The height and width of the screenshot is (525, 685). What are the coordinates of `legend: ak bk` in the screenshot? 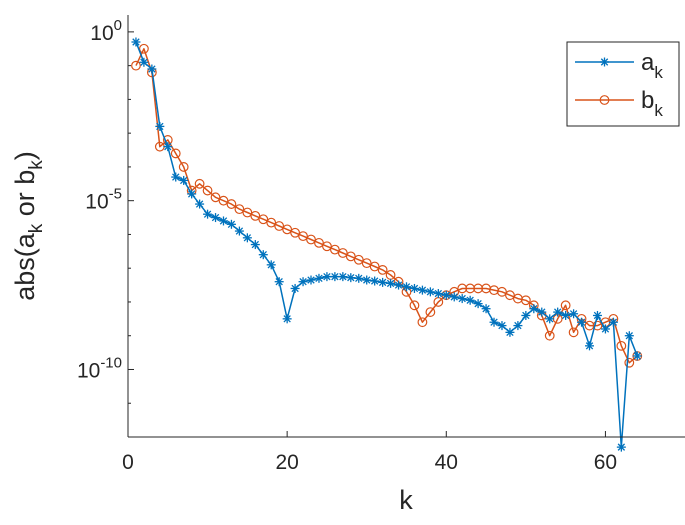 It's located at (623, 84).